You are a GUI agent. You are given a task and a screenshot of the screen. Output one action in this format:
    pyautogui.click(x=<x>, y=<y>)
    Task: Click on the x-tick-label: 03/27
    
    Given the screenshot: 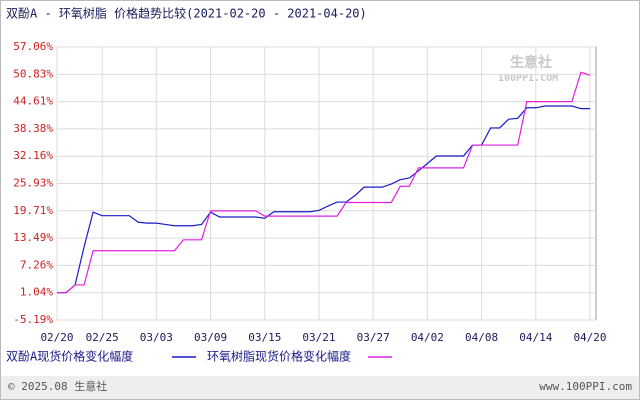 What is the action you would take?
    pyautogui.click(x=373, y=337)
    